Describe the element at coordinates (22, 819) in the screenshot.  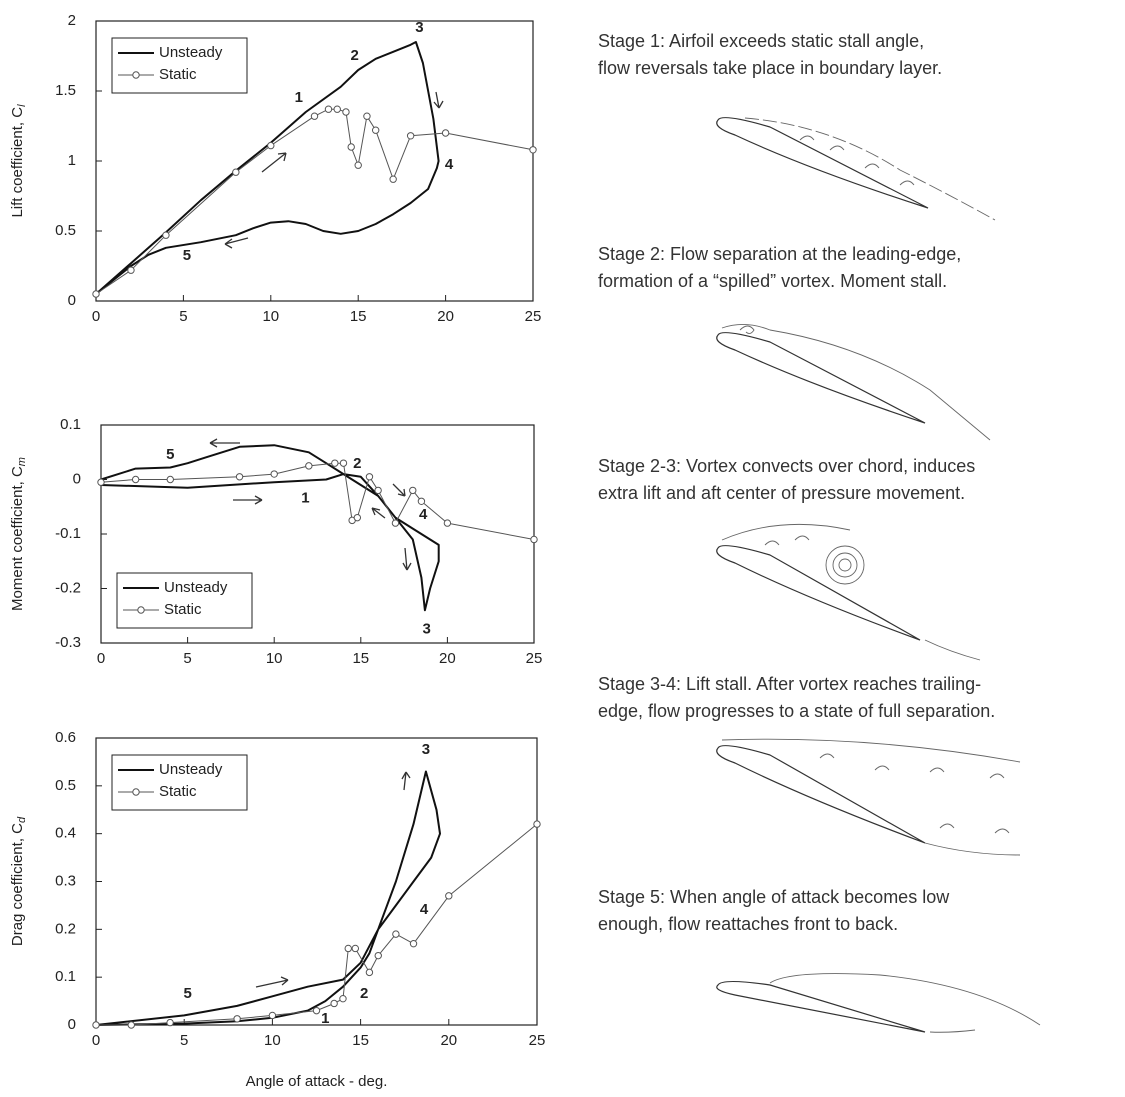
I see `y-axis-label-sub: d` at that location.